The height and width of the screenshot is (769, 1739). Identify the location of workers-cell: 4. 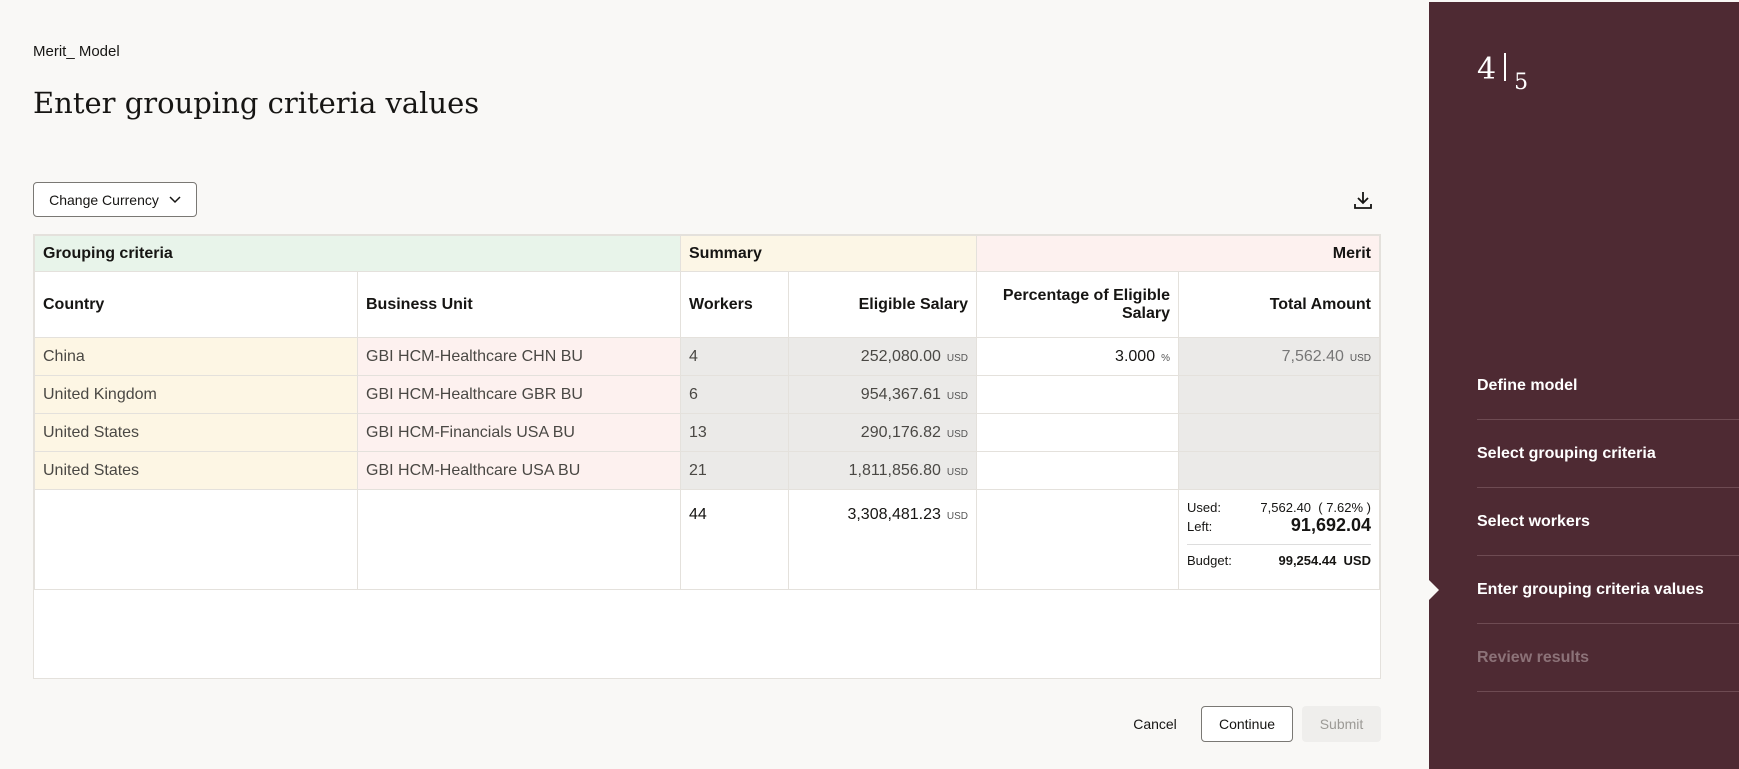
(734, 356).